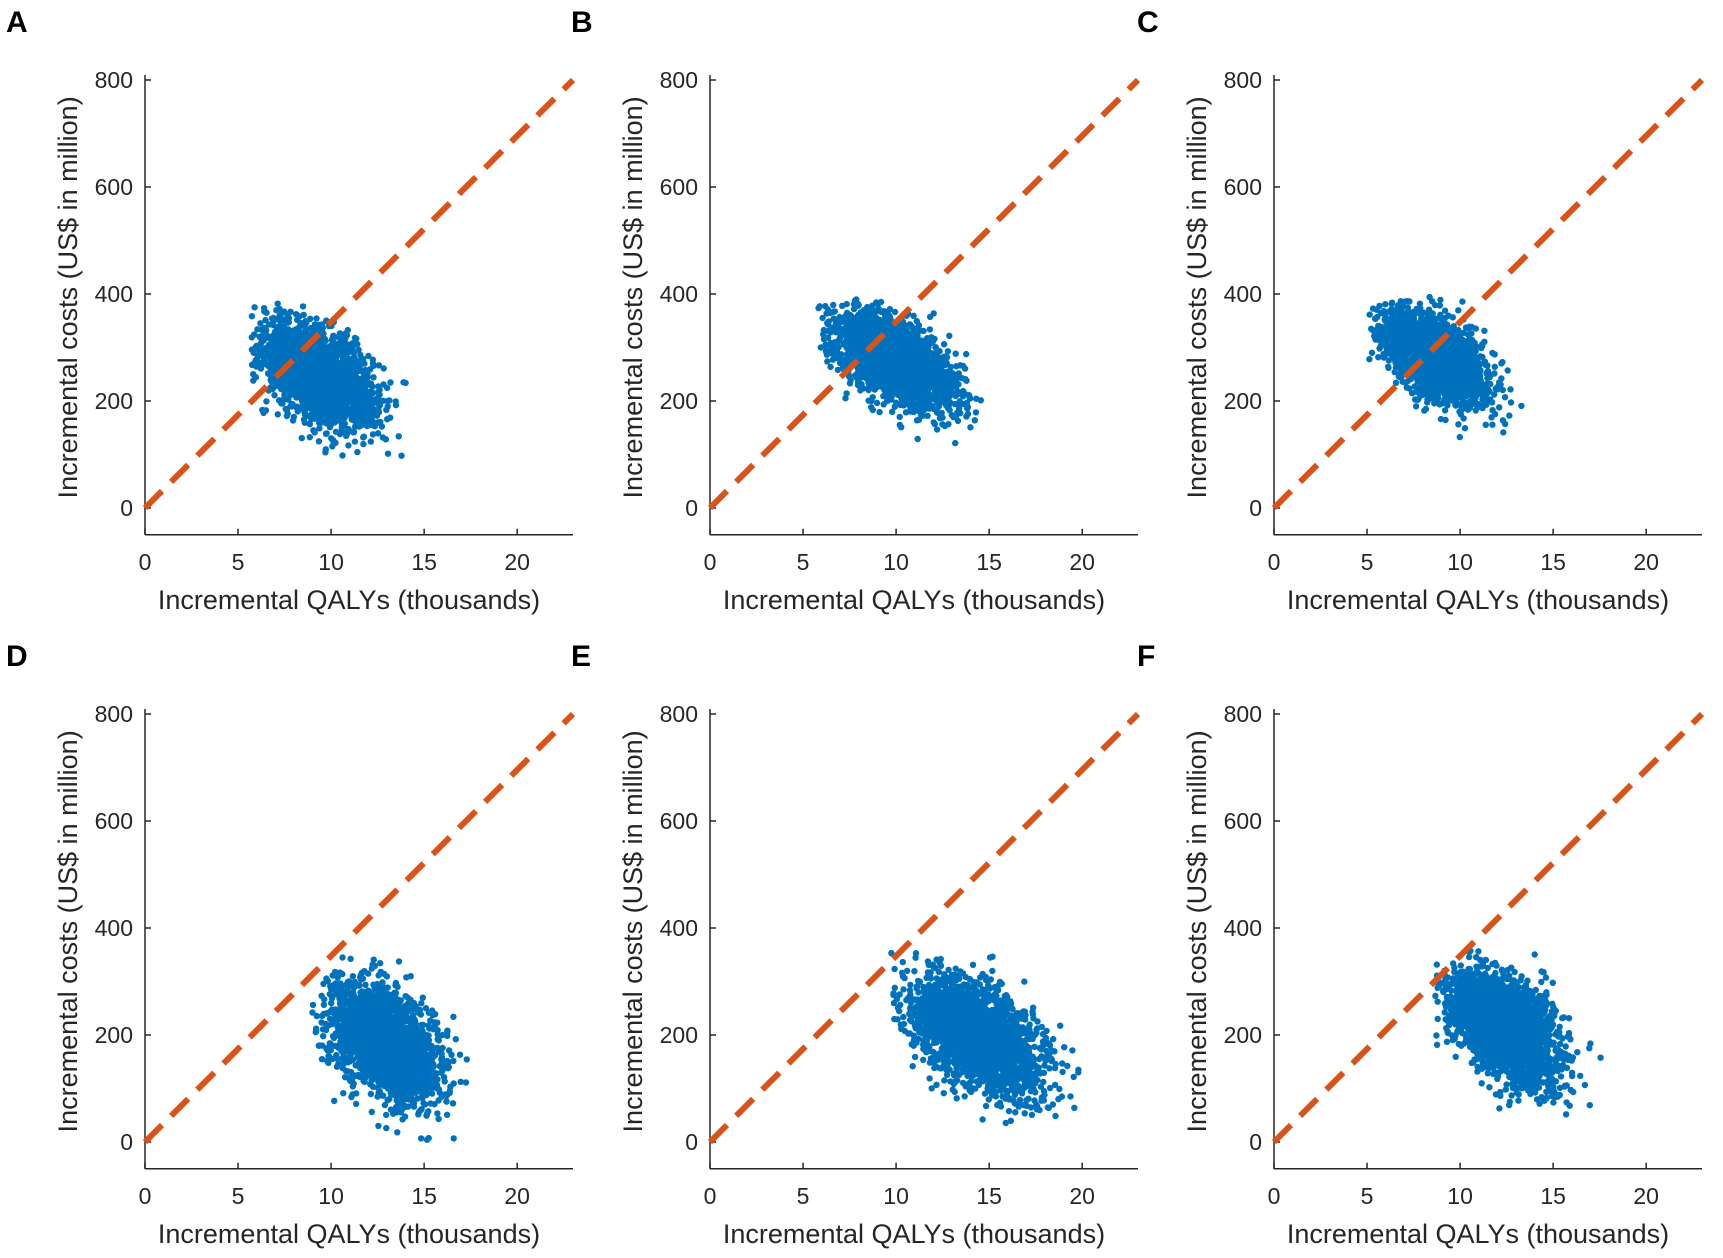 This screenshot has width=1723, height=1258. I want to click on y-axis-title: Incremental costs (US$ in million), so click(68, 297).